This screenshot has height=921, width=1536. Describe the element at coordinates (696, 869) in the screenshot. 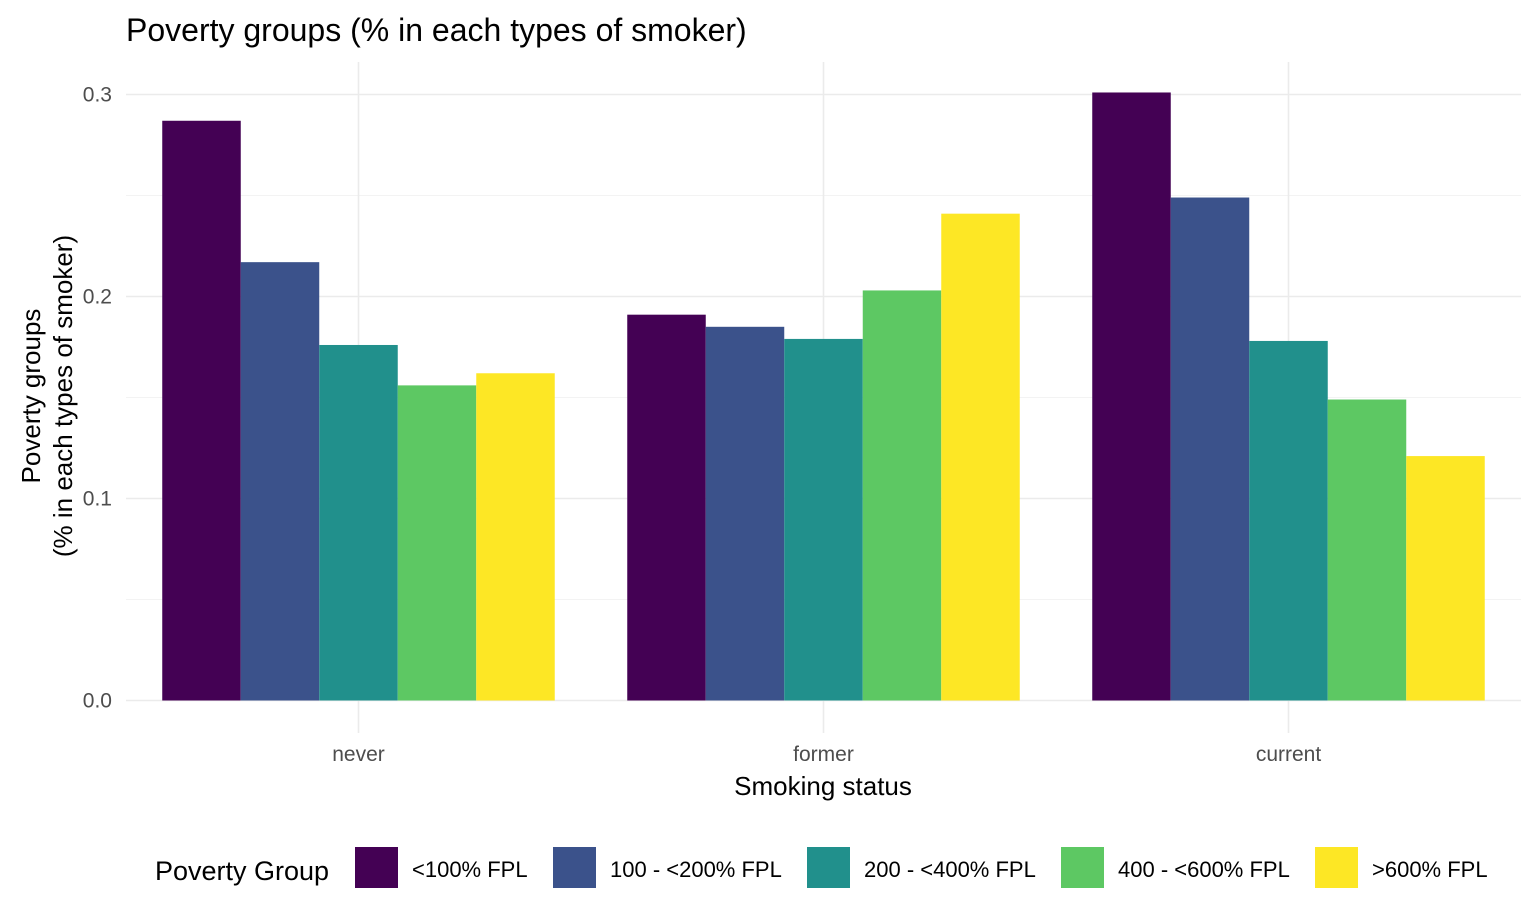

I see `legend-label: 100 - <200% FPL` at that location.